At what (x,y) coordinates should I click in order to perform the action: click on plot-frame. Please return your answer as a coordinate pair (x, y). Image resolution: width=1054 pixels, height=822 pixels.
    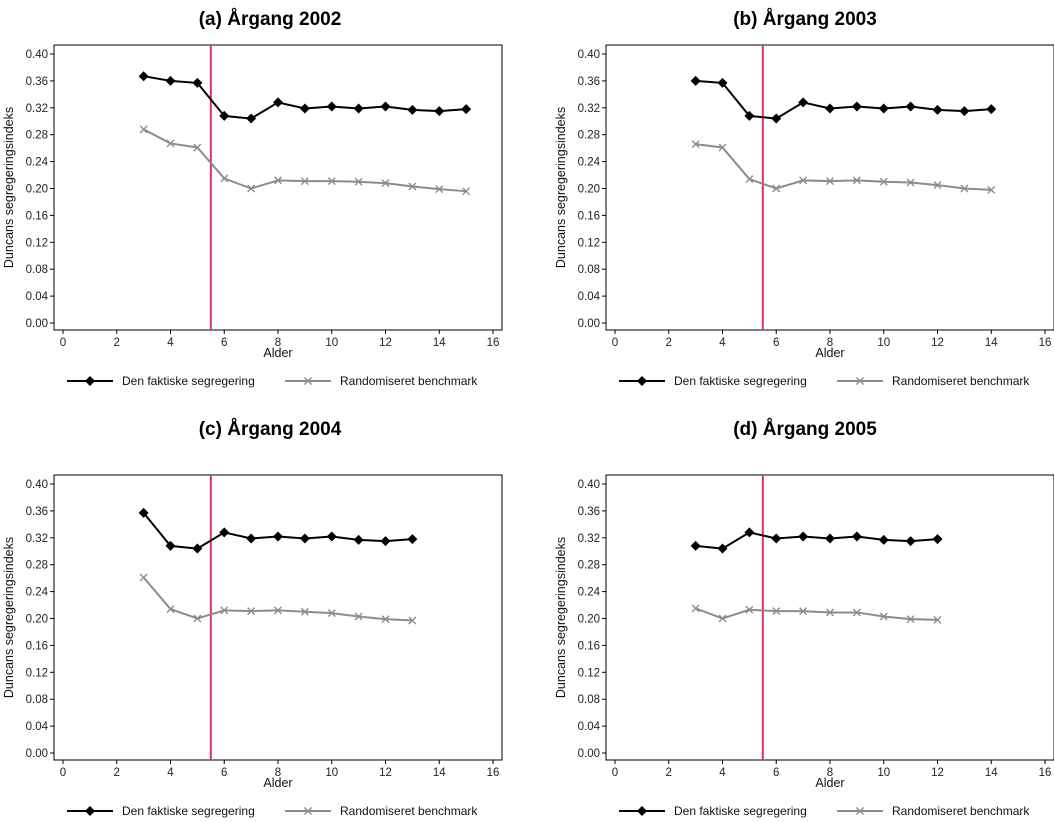
    Looking at the image, I should click on (278, 187).